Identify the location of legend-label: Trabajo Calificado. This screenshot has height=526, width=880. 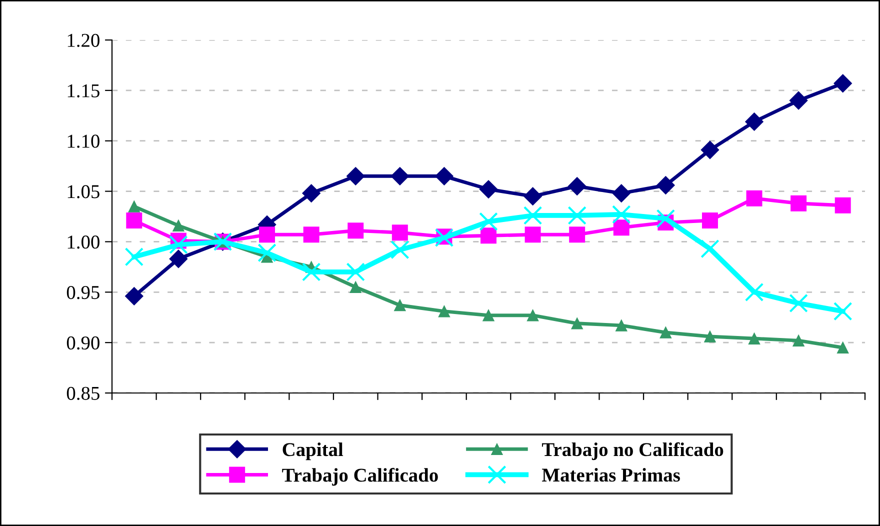
(360, 477).